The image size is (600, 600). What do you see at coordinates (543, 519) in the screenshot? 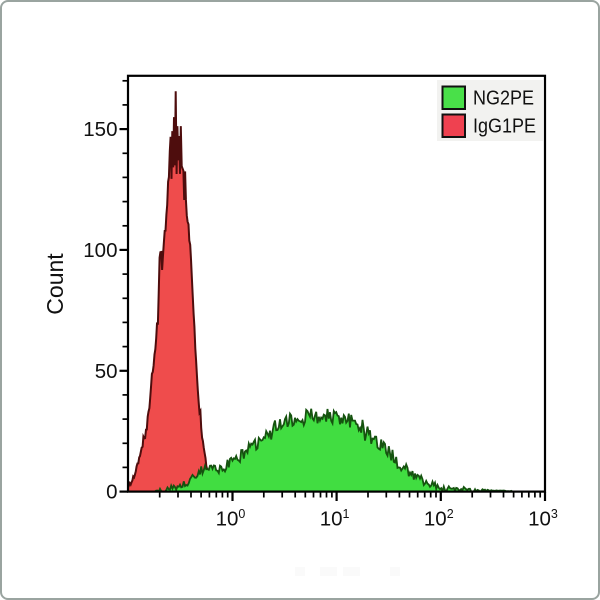
I see `svg-text: 103` at bounding box center [543, 519].